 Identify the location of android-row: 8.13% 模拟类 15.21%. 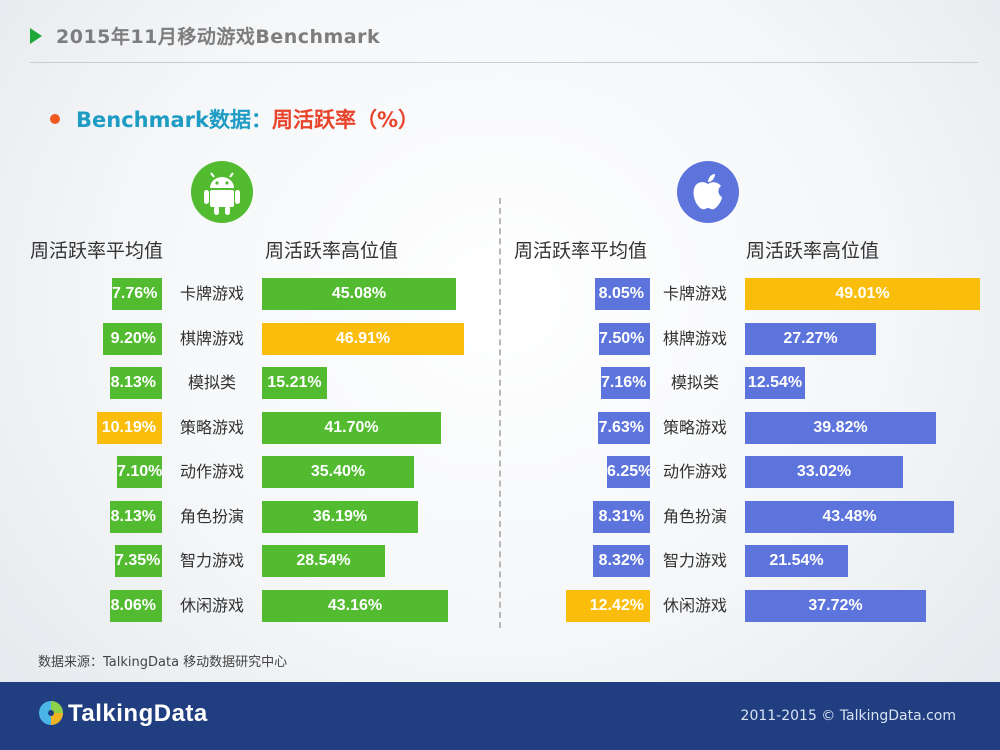
(500, 383).